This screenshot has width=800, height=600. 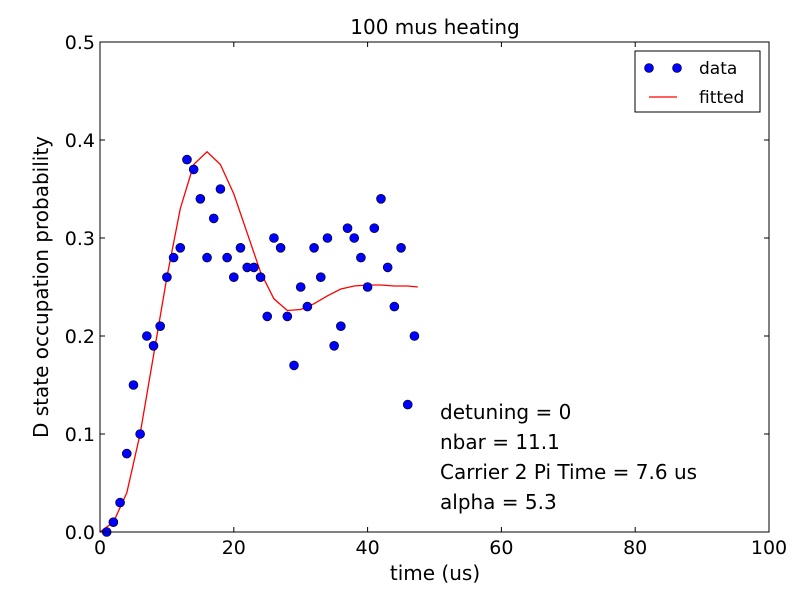 I want to click on annotation-text: nbar = 11.1, so click(x=500, y=442).